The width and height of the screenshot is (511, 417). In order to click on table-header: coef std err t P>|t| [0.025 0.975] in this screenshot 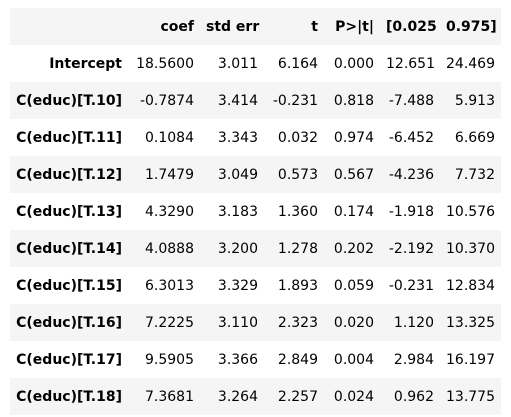, I will do `click(255, 26)`.